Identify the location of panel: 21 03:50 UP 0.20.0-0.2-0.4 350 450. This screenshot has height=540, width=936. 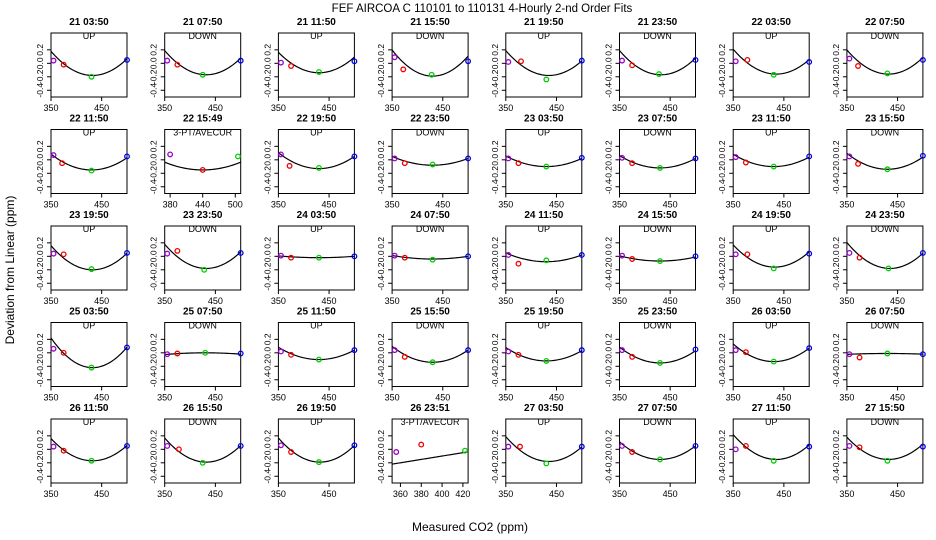
(82, 65).